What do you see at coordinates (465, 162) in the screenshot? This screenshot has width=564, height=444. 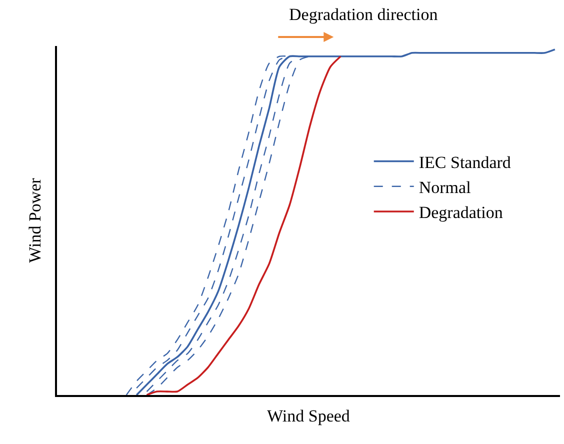 I see `legend-label: IEC Standard` at bounding box center [465, 162].